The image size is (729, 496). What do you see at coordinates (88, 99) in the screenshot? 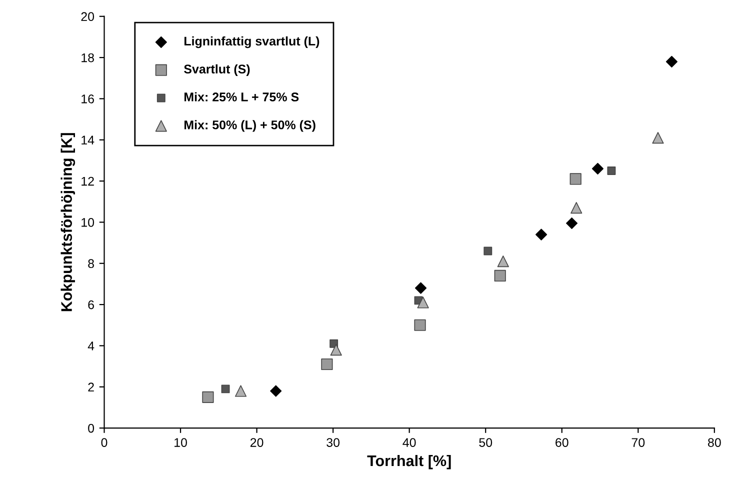
I see `y-tick-label: 16` at bounding box center [88, 99].